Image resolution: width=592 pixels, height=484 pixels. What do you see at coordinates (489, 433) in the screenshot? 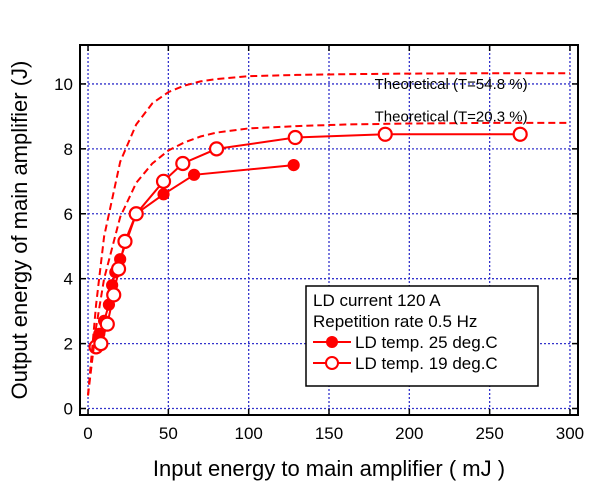
I see `x-tick-label: 250` at bounding box center [489, 433].